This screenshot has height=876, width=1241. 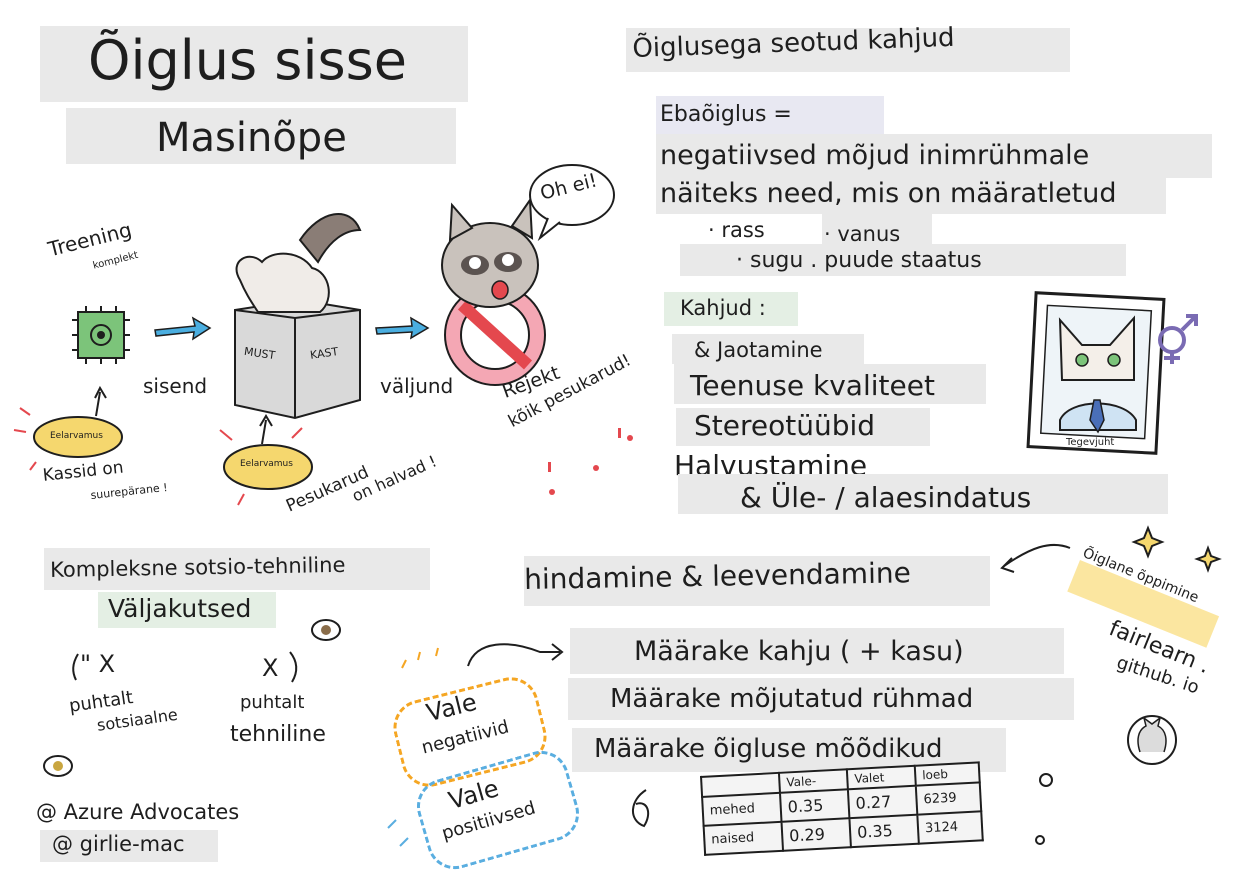 What do you see at coordinates (1152, 740) in the screenshot?
I see `github-icon` at bounding box center [1152, 740].